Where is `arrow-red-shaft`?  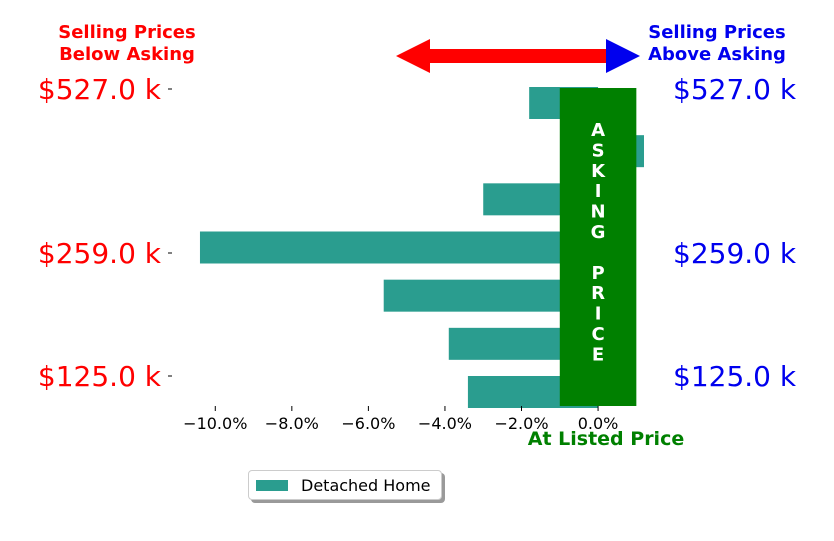
arrow-red-shaft is located at coordinates (519, 56).